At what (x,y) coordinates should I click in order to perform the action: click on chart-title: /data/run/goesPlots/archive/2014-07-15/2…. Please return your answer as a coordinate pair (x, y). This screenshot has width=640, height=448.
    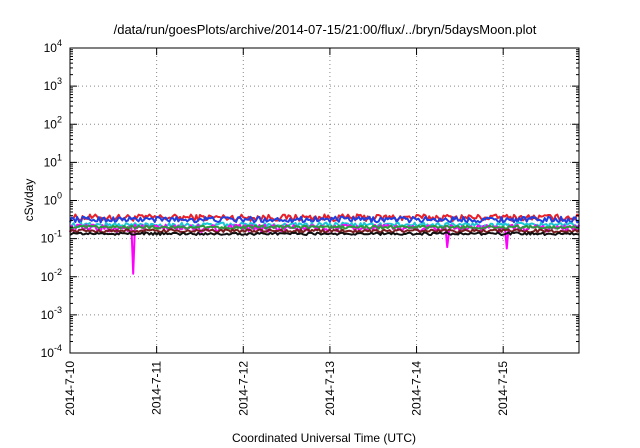
    Looking at the image, I should click on (325, 29).